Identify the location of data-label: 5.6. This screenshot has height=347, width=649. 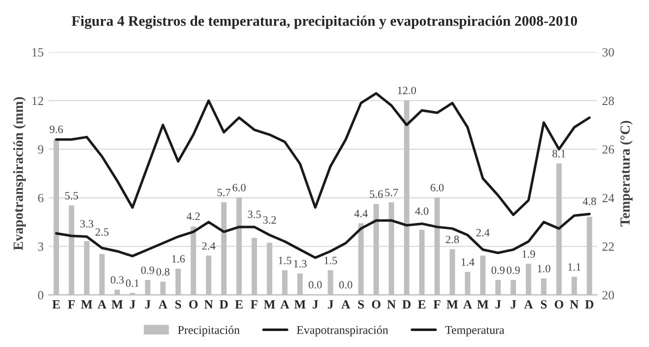
(376, 194).